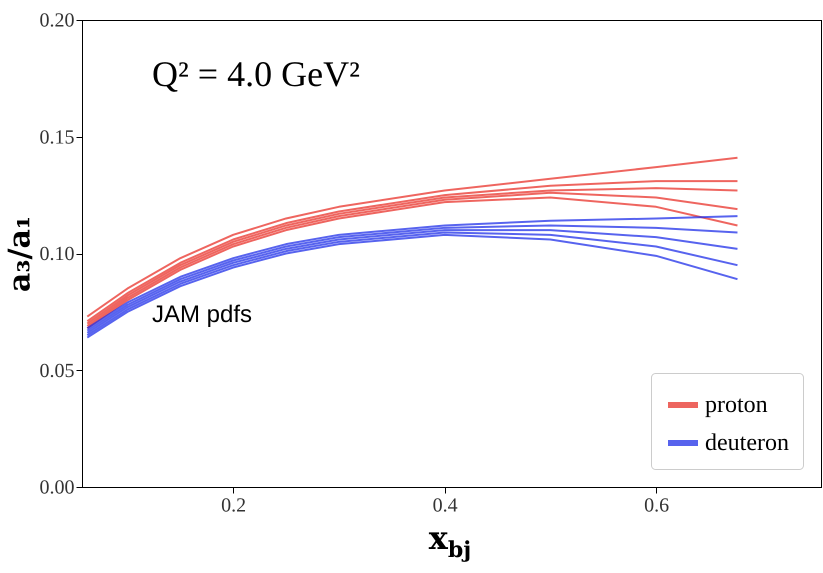 The height and width of the screenshot is (573, 823). Describe the element at coordinates (747, 443) in the screenshot. I see `legend-label: deuteron` at that location.